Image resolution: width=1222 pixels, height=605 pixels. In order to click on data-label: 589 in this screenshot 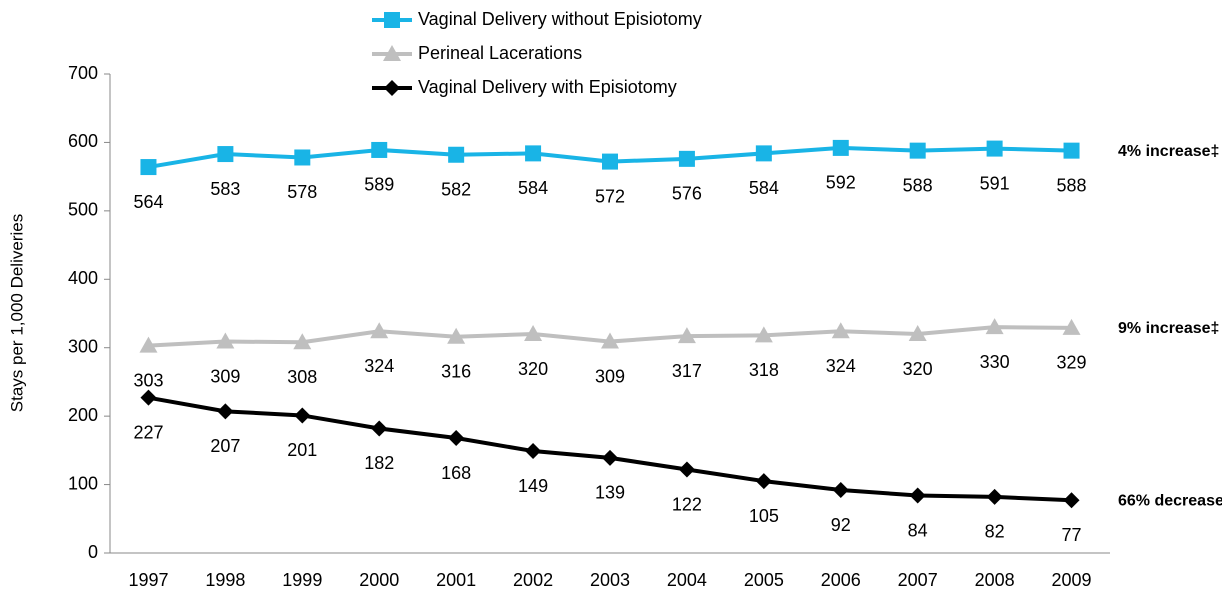, I will do `click(379, 185)`.